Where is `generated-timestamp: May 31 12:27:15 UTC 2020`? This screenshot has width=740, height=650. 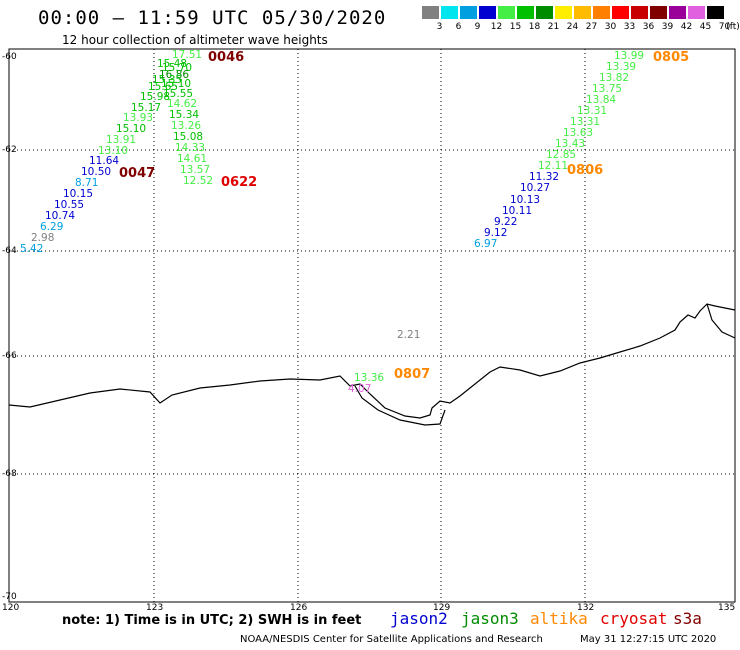 generated-timestamp: May 31 12:27:15 UTC 2020 is located at coordinates (648, 639).